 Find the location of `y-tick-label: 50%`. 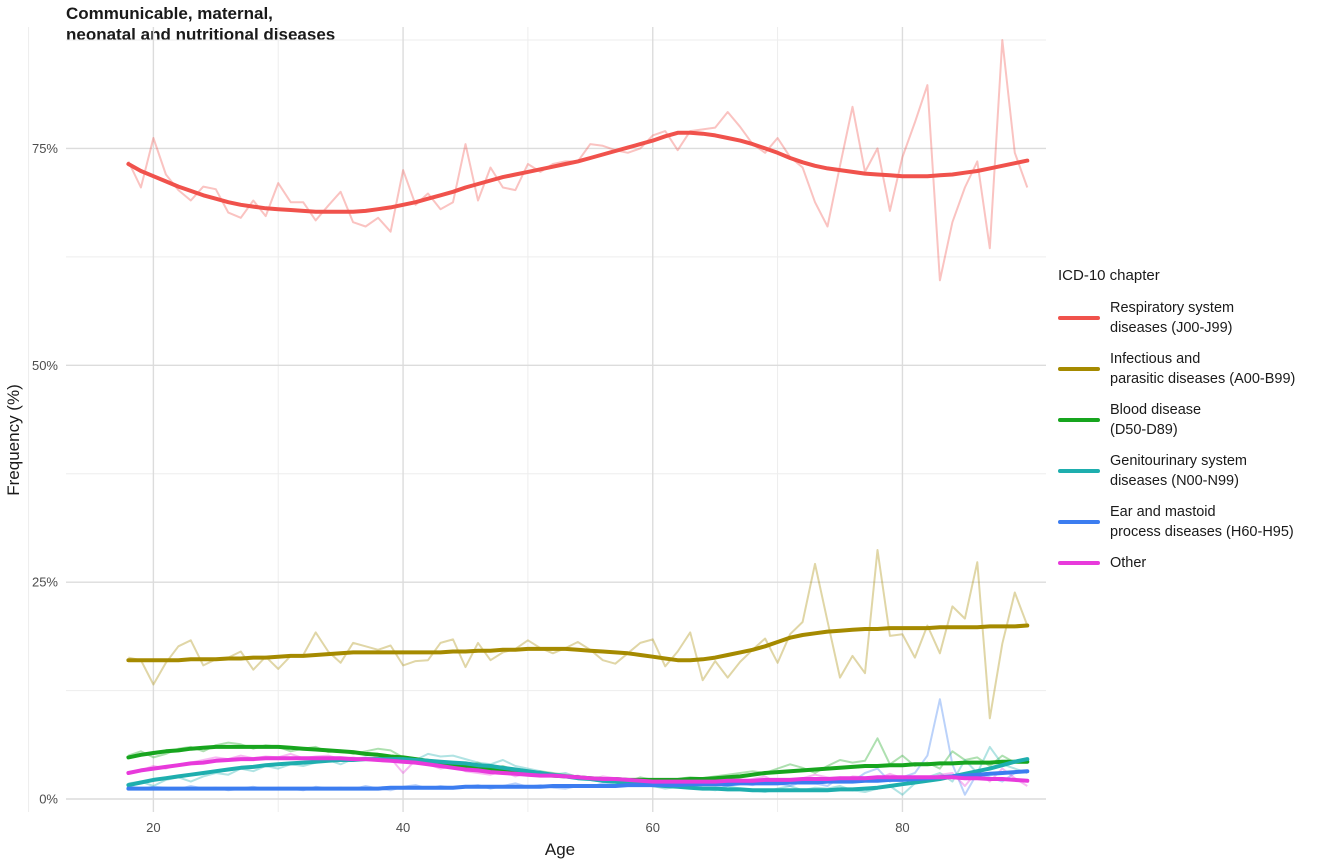

y-tick-label: 50% is located at coordinates (45, 365).